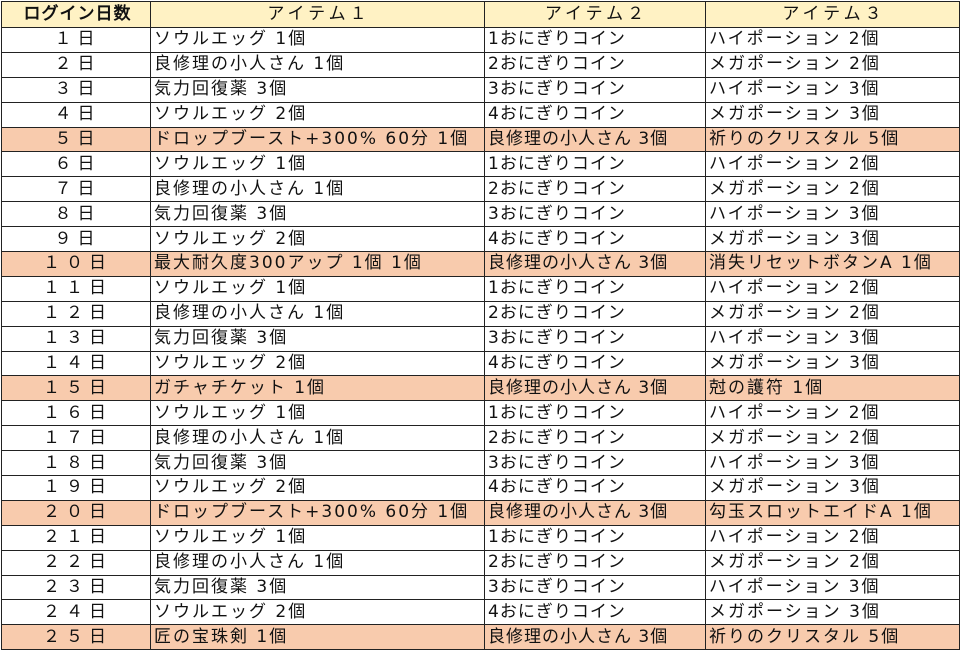 This screenshot has height=654, width=960. I want to click on table-row: １６日 ソウルエッグ 1個 1おにぎりコイン ハイポーション 2個, so click(480, 413).